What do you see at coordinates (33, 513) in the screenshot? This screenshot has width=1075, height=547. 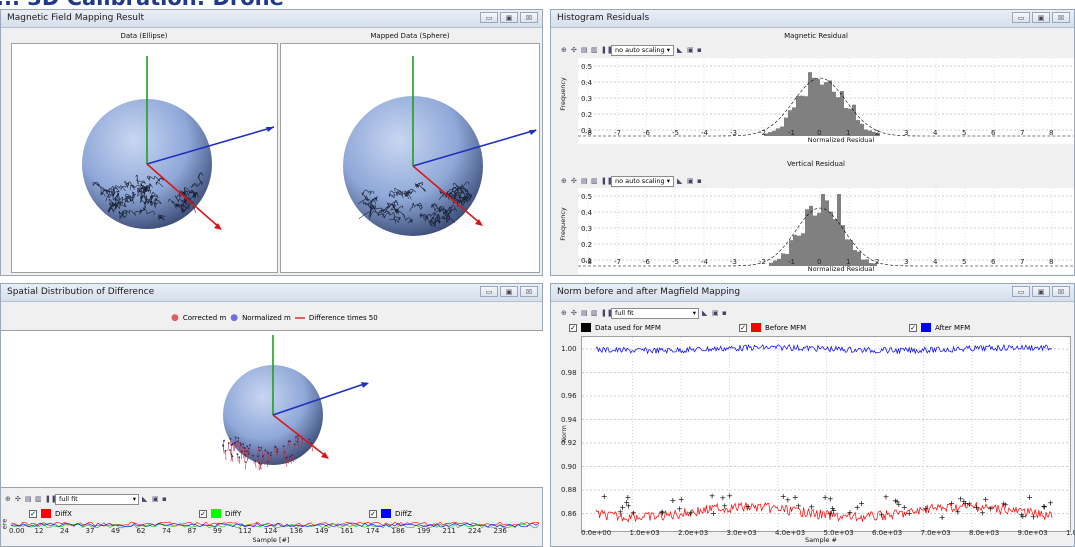 I see `diffx-checkbox: ✓` at bounding box center [33, 513].